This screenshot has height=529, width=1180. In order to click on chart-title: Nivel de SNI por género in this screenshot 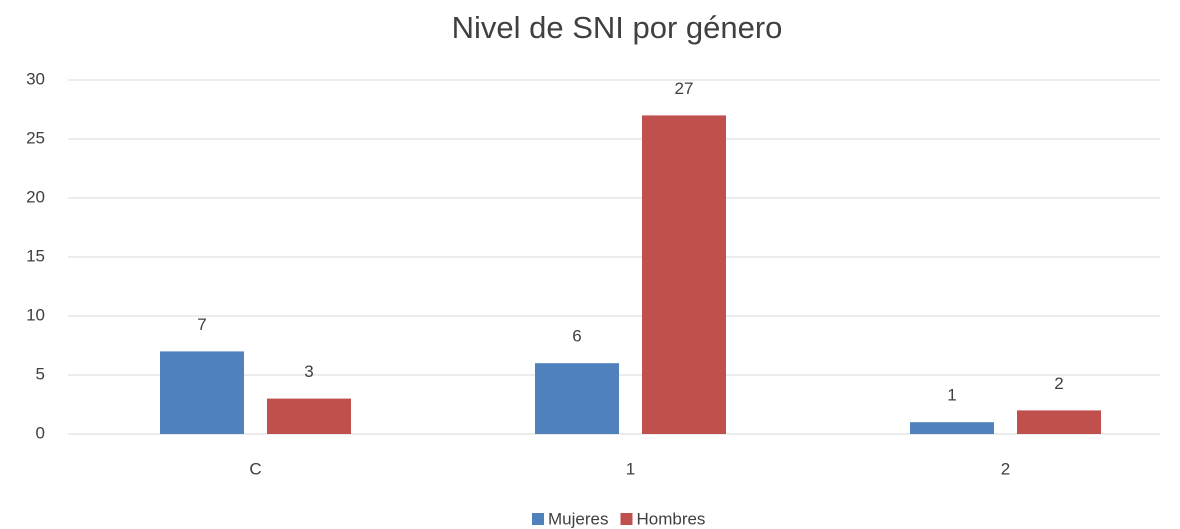, I will do `click(617, 27)`.